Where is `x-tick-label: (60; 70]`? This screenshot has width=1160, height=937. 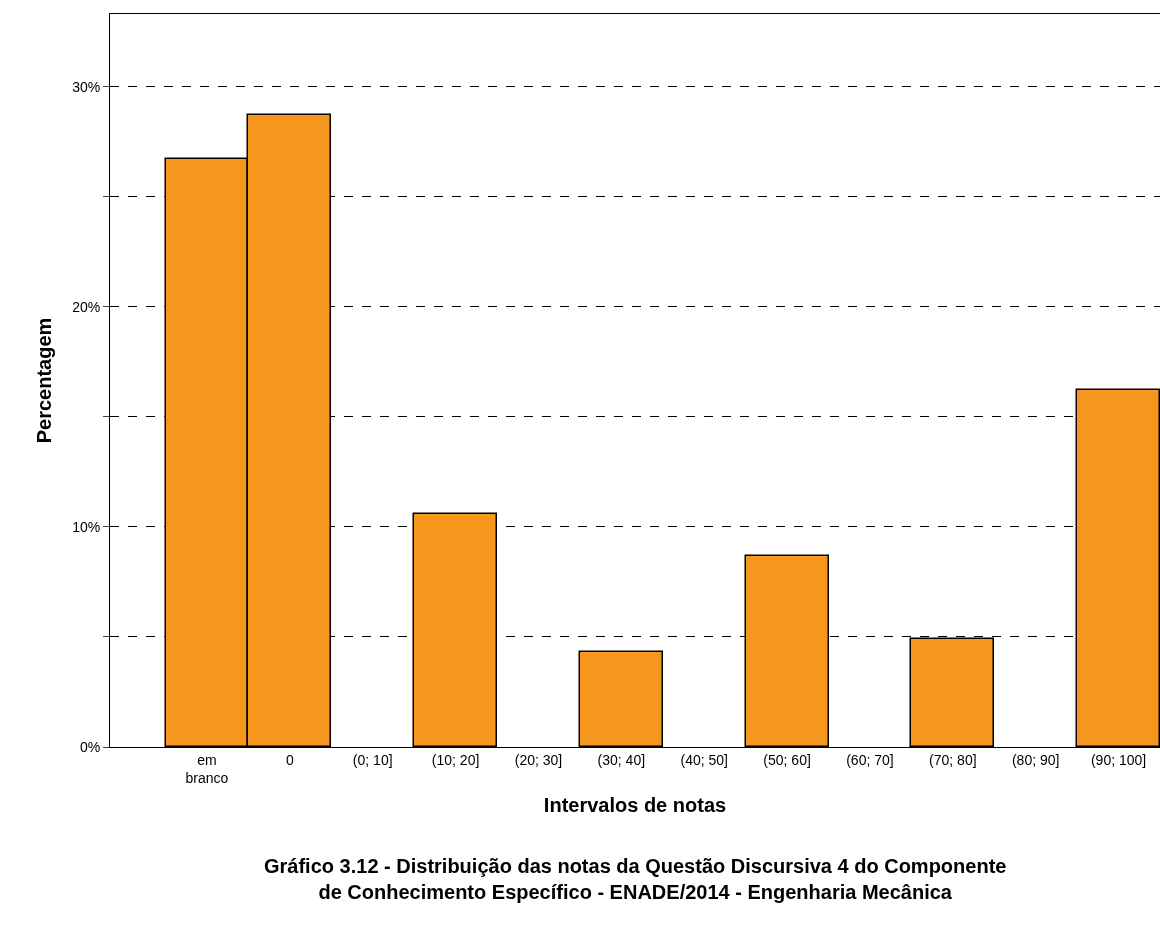 x-tick-label: (60; 70] is located at coordinates (870, 759).